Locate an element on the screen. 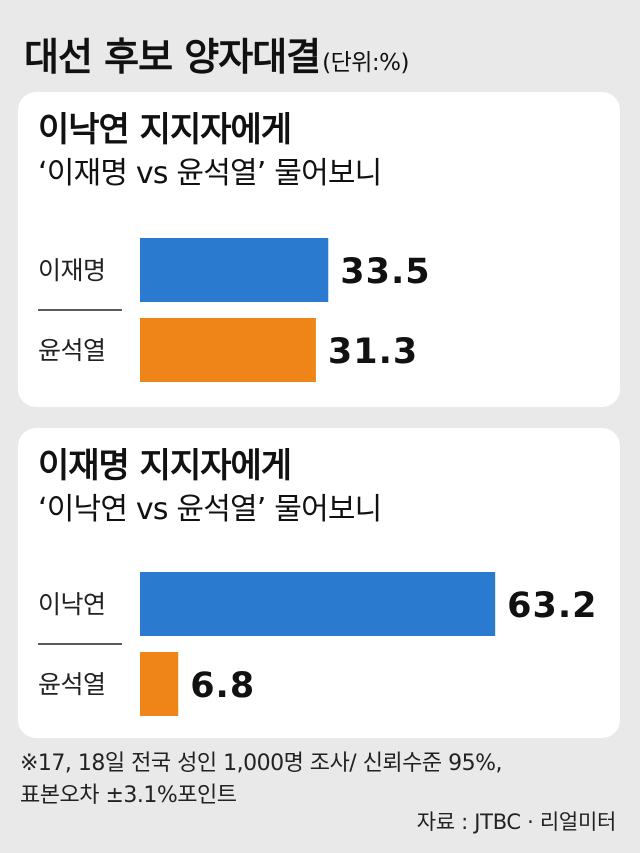 Image resolution: width=640 pixels, height=853 pixels. value-label: 63.2 is located at coordinates (552, 606).